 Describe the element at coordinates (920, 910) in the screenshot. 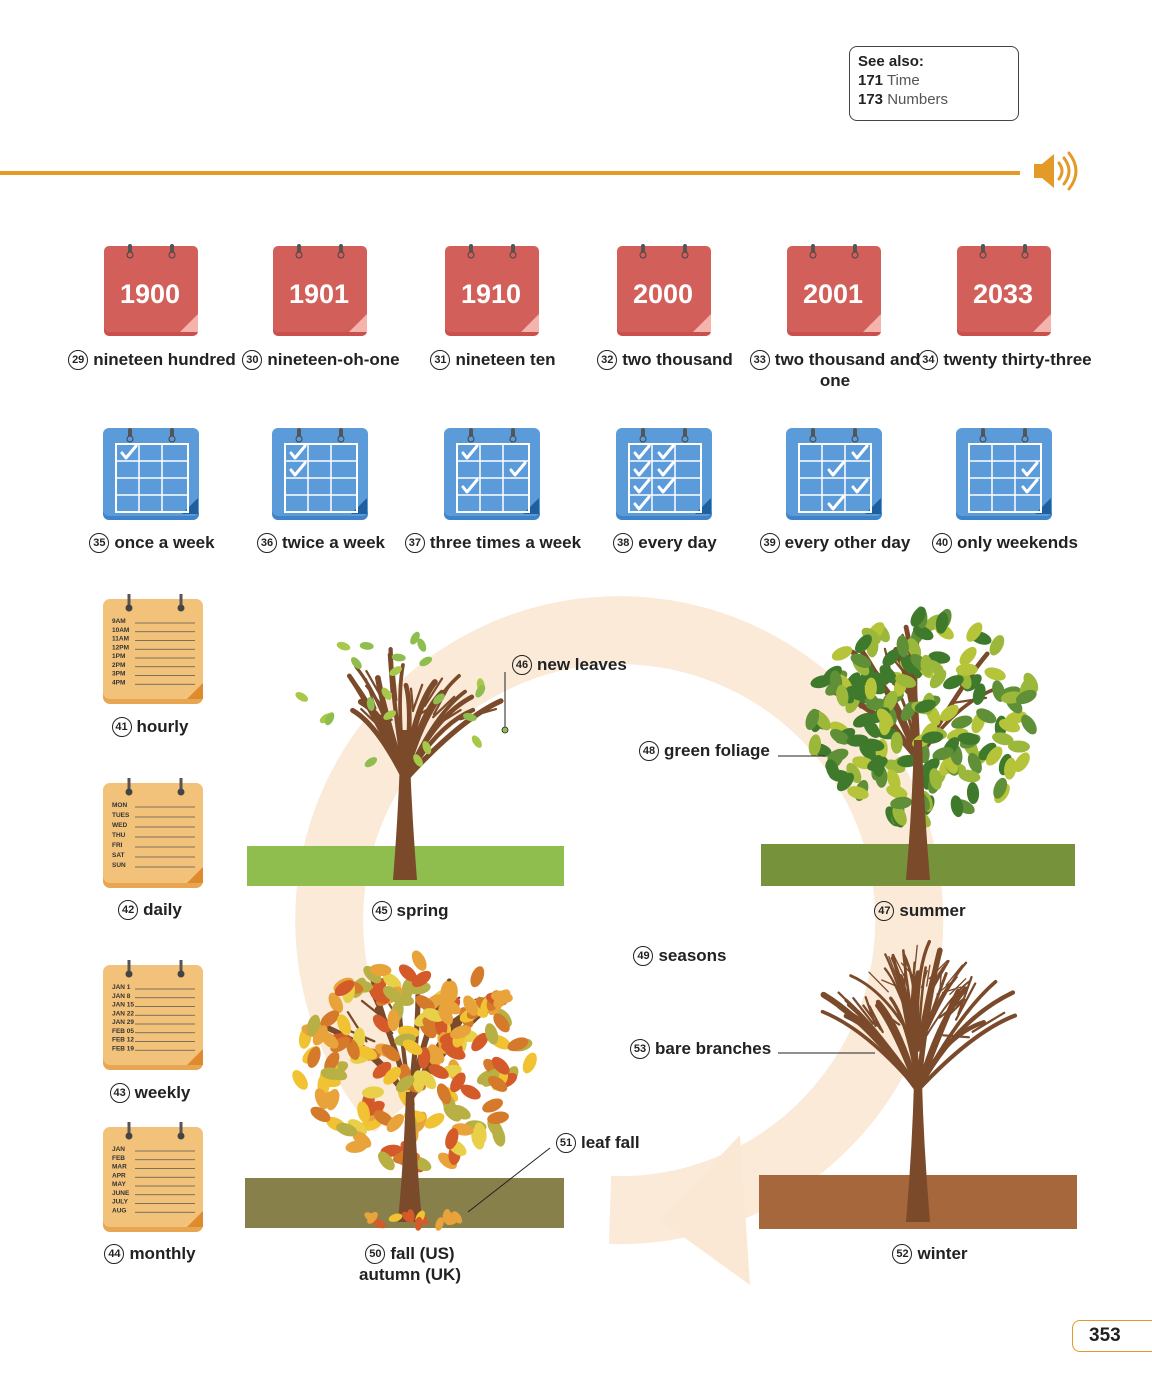

I see `label-summer: 47 summer` at that location.